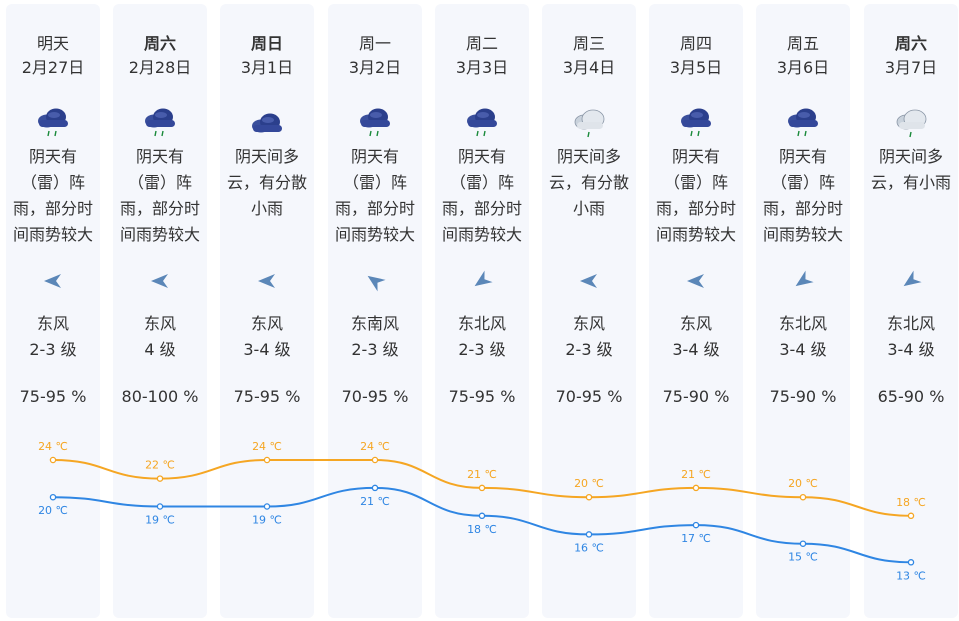  Describe the element at coordinates (696, 311) in the screenshot. I see `day-column: 周四 3月5日阴天有（雷）阵雨，部分时间雨势较大东风 3-4 级 75-90 %` at that location.